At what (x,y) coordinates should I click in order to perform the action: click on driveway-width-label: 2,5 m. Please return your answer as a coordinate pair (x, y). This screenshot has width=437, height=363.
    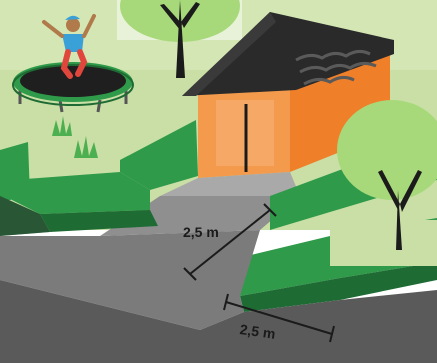
    Looking at the image, I should click on (201, 232).